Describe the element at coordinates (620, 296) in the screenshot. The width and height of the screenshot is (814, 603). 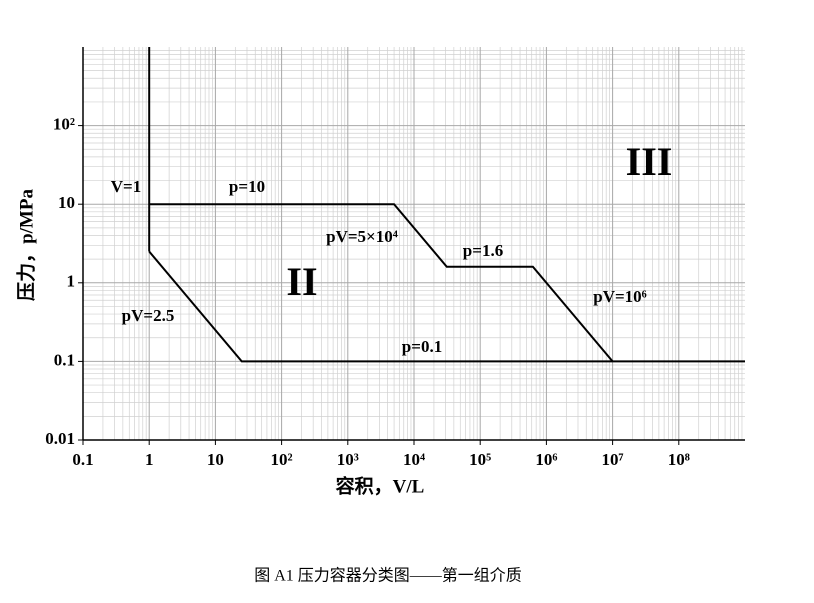
I see `annotation: pV=10⁶` at that location.